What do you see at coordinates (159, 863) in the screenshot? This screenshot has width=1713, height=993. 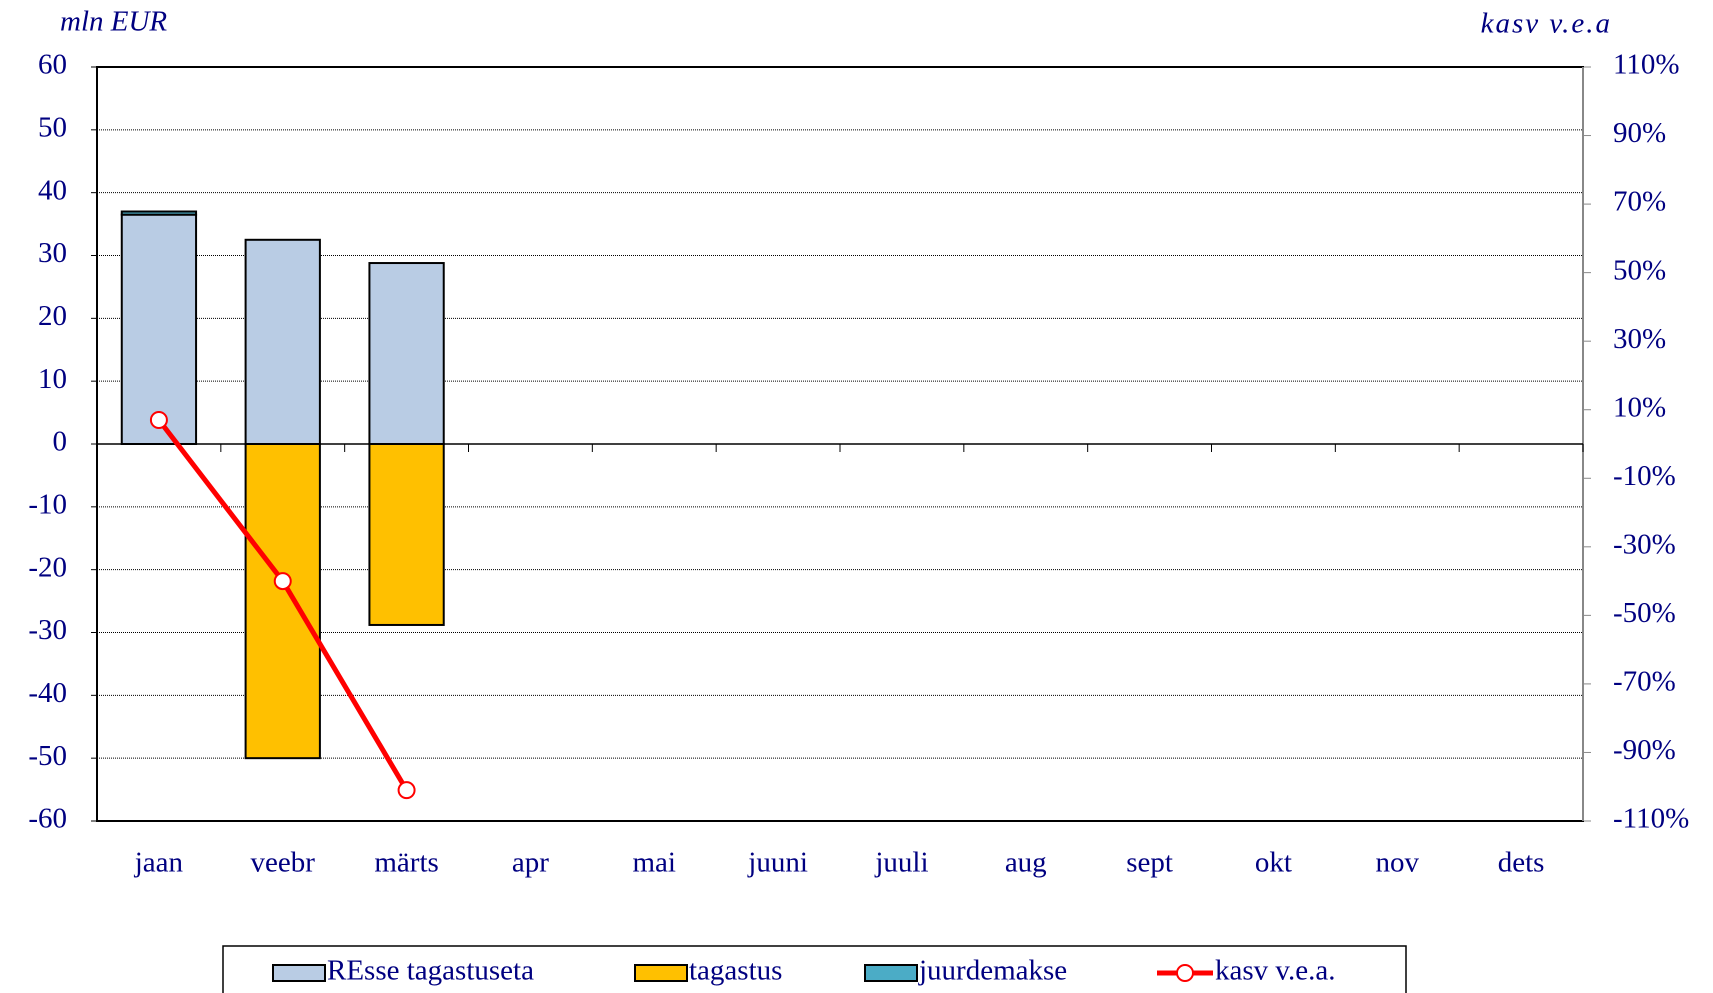 I see `x-tick-label: jaan` at bounding box center [159, 863].